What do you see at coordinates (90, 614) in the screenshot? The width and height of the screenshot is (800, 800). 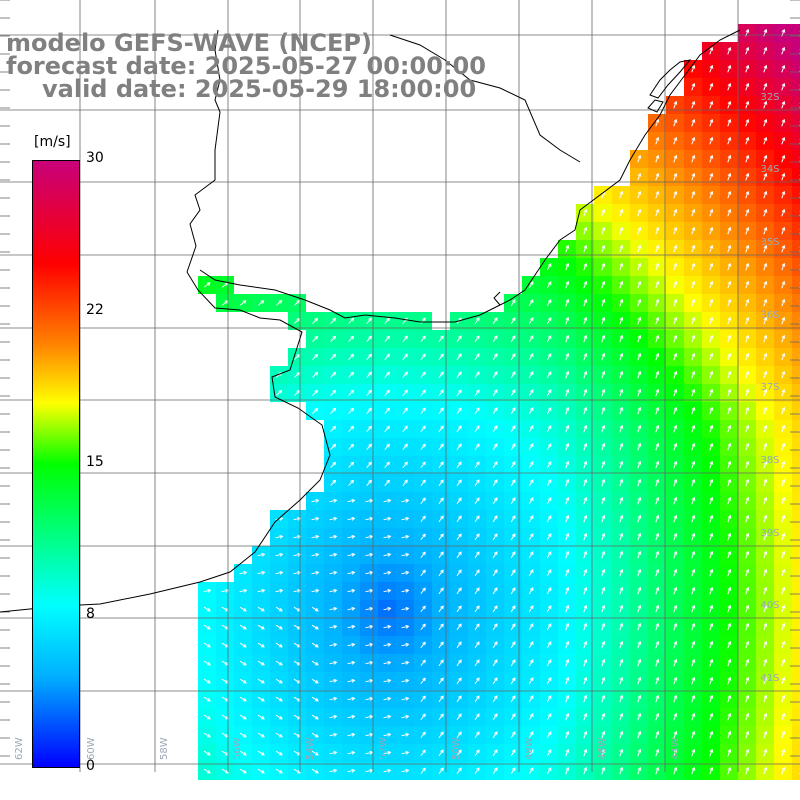 I see `colorbar-tick-8: 8` at bounding box center [90, 614].